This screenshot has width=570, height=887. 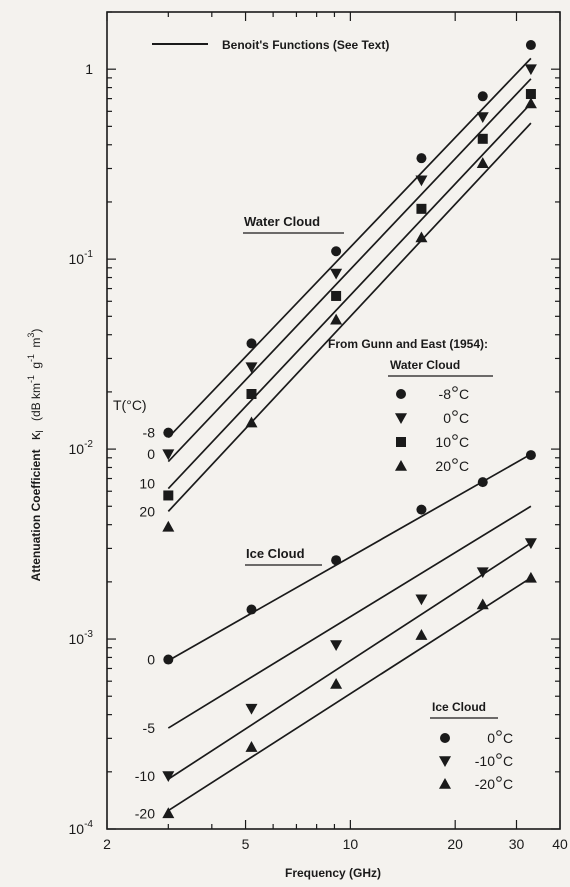 What do you see at coordinates (81, 828) in the screenshot?
I see `y-tick-label: 10⁻⁴` at bounding box center [81, 828].